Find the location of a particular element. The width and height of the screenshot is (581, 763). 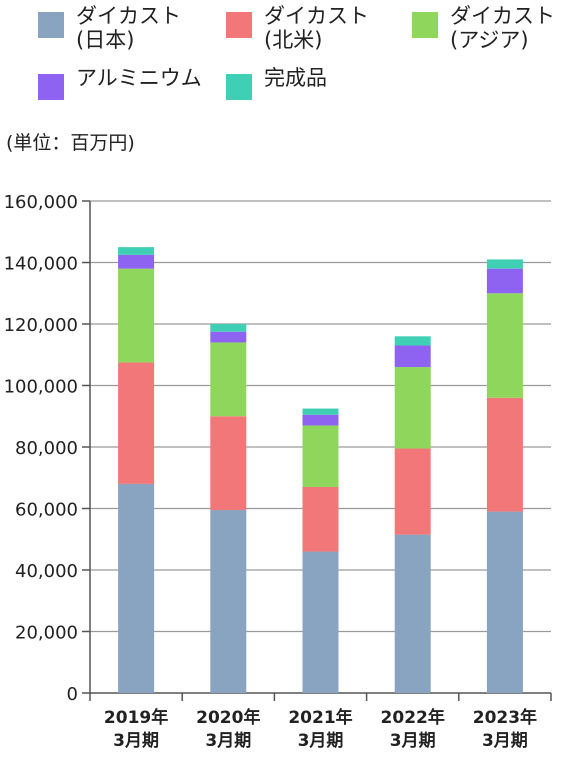

y-tick-label: 60,000 is located at coordinates (46, 510).